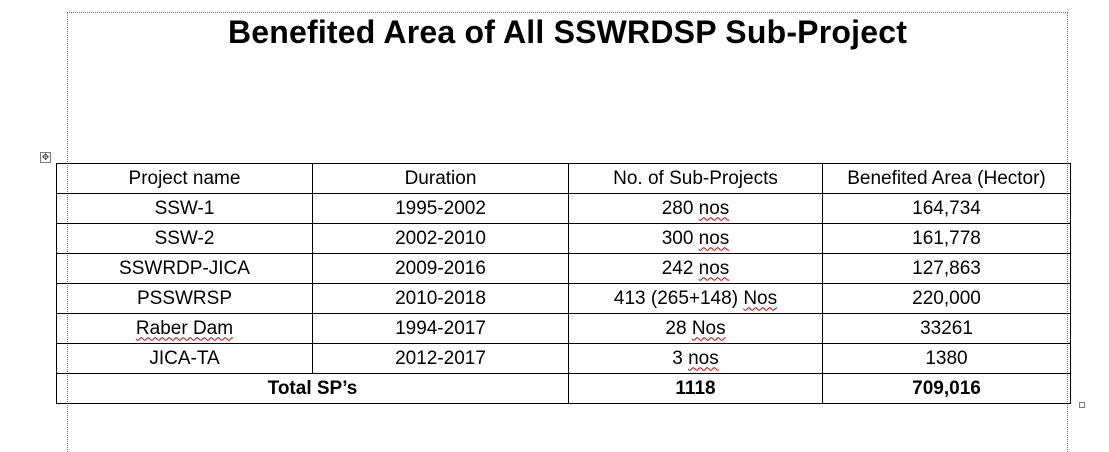 This screenshot has height=452, width=1109. What do you see at coordinates (695, 178) in the screenshot?
I see `header-sub-projects: No. of Sub-Projects` at bounding box center [695, 178].